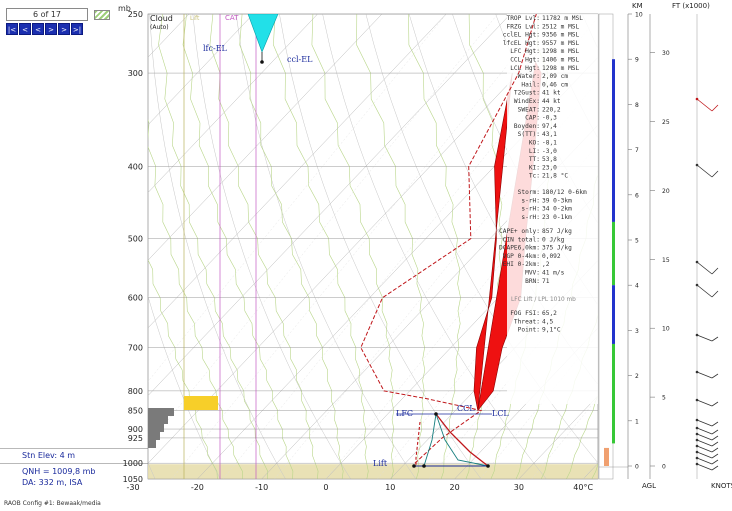 The width and height of the screenshot is (732, 511). What do you see at coordinates (466, 408) in the screenshot?
I see `ccl-label: CCL` at bounding box center [466, 408].